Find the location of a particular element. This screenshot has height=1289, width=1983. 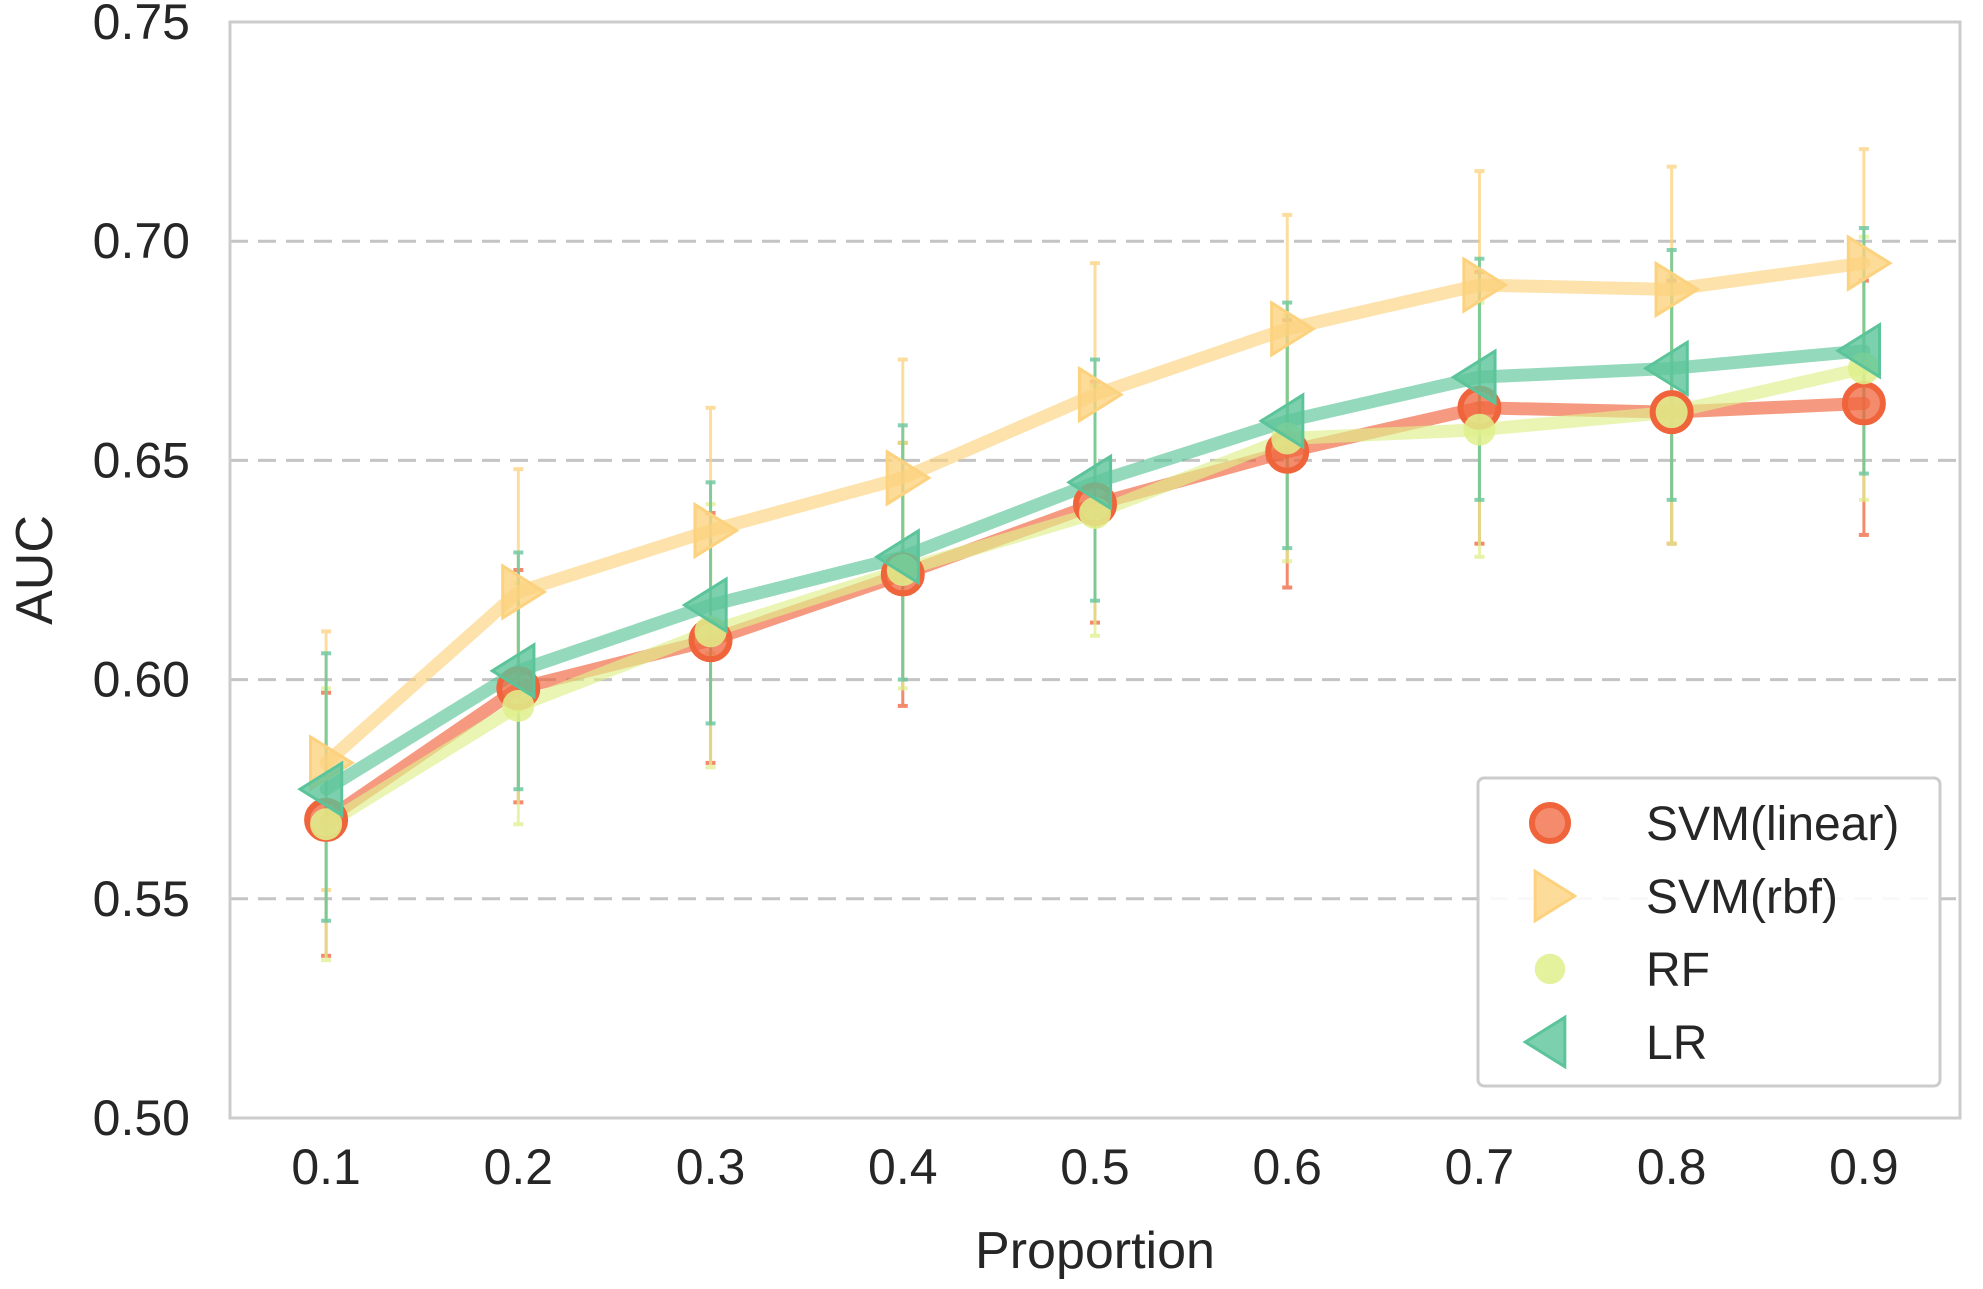

legend-item: RF is located at coordinates (1622, 970).